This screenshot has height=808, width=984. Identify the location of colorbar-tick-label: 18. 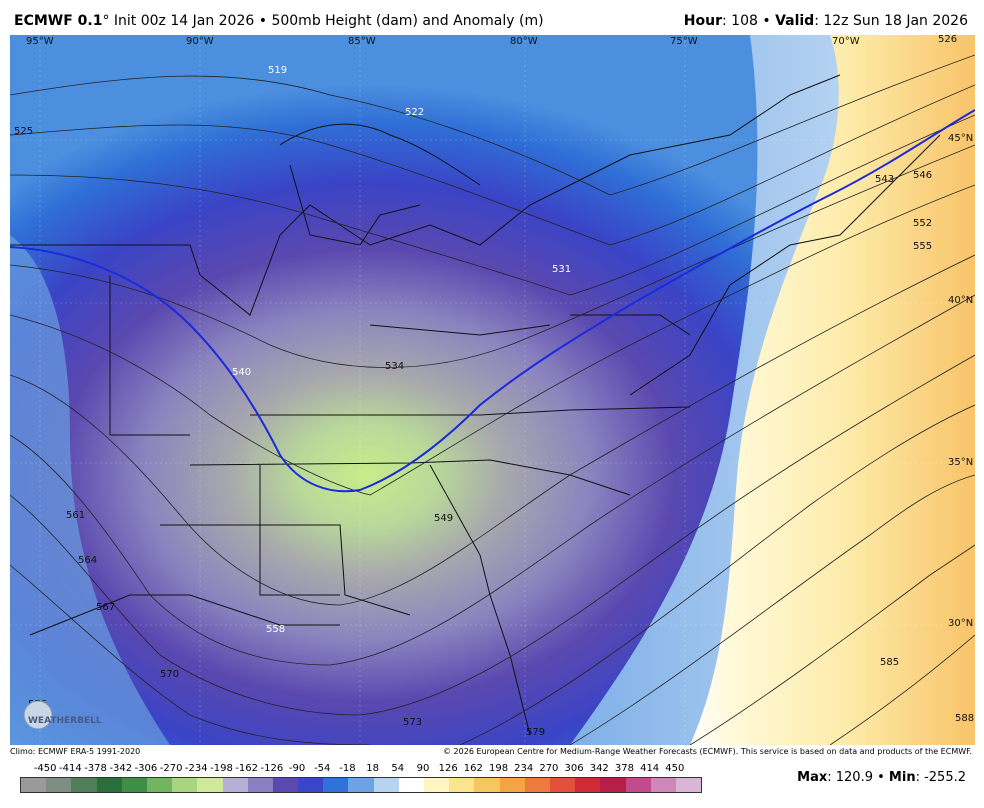
(372, 768).